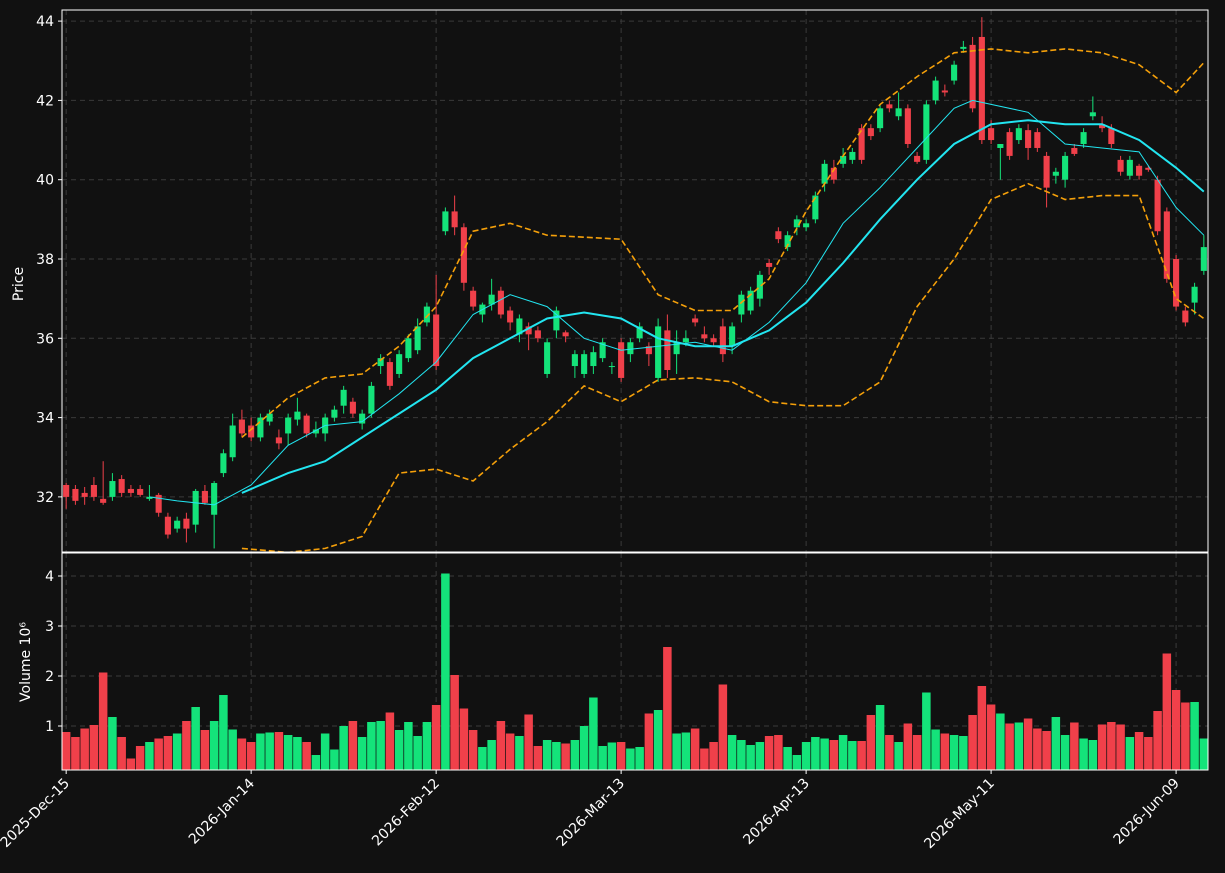 The height and width of the screenshot is (873, 1225). I want to click on y-tick-label: 40, so click(45, 181).